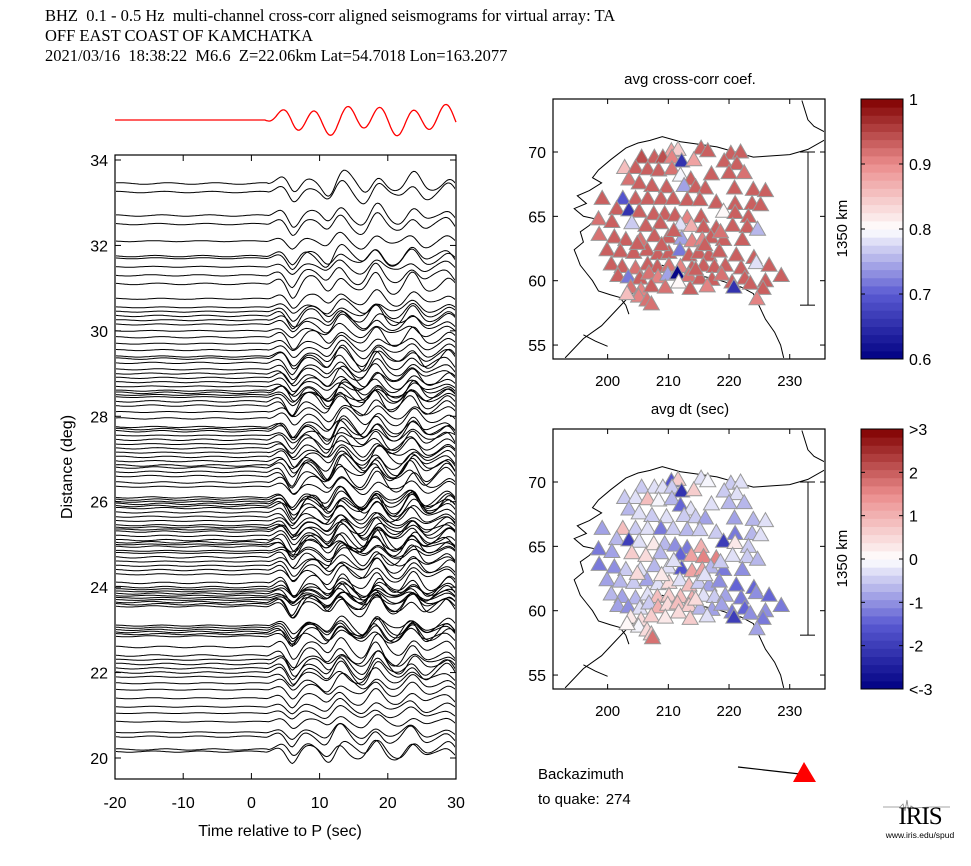 Image resolution: width=971 pixels, height=866 pixels. I want to click on y-tick-label: 55, so click(537, 676).